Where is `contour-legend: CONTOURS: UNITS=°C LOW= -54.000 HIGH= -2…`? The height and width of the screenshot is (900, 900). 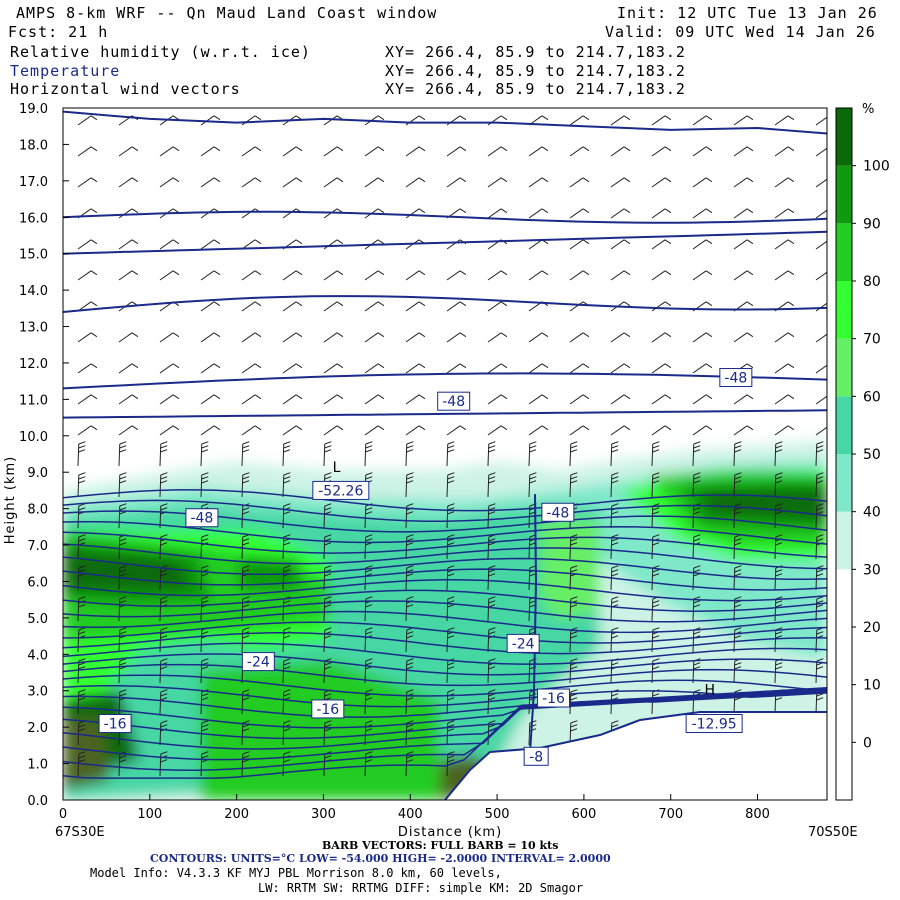
contour-legend: CONTOURS: UNITS=°C LOW= -54.000 HIGH= -2… is located at coordinates (380, 858).